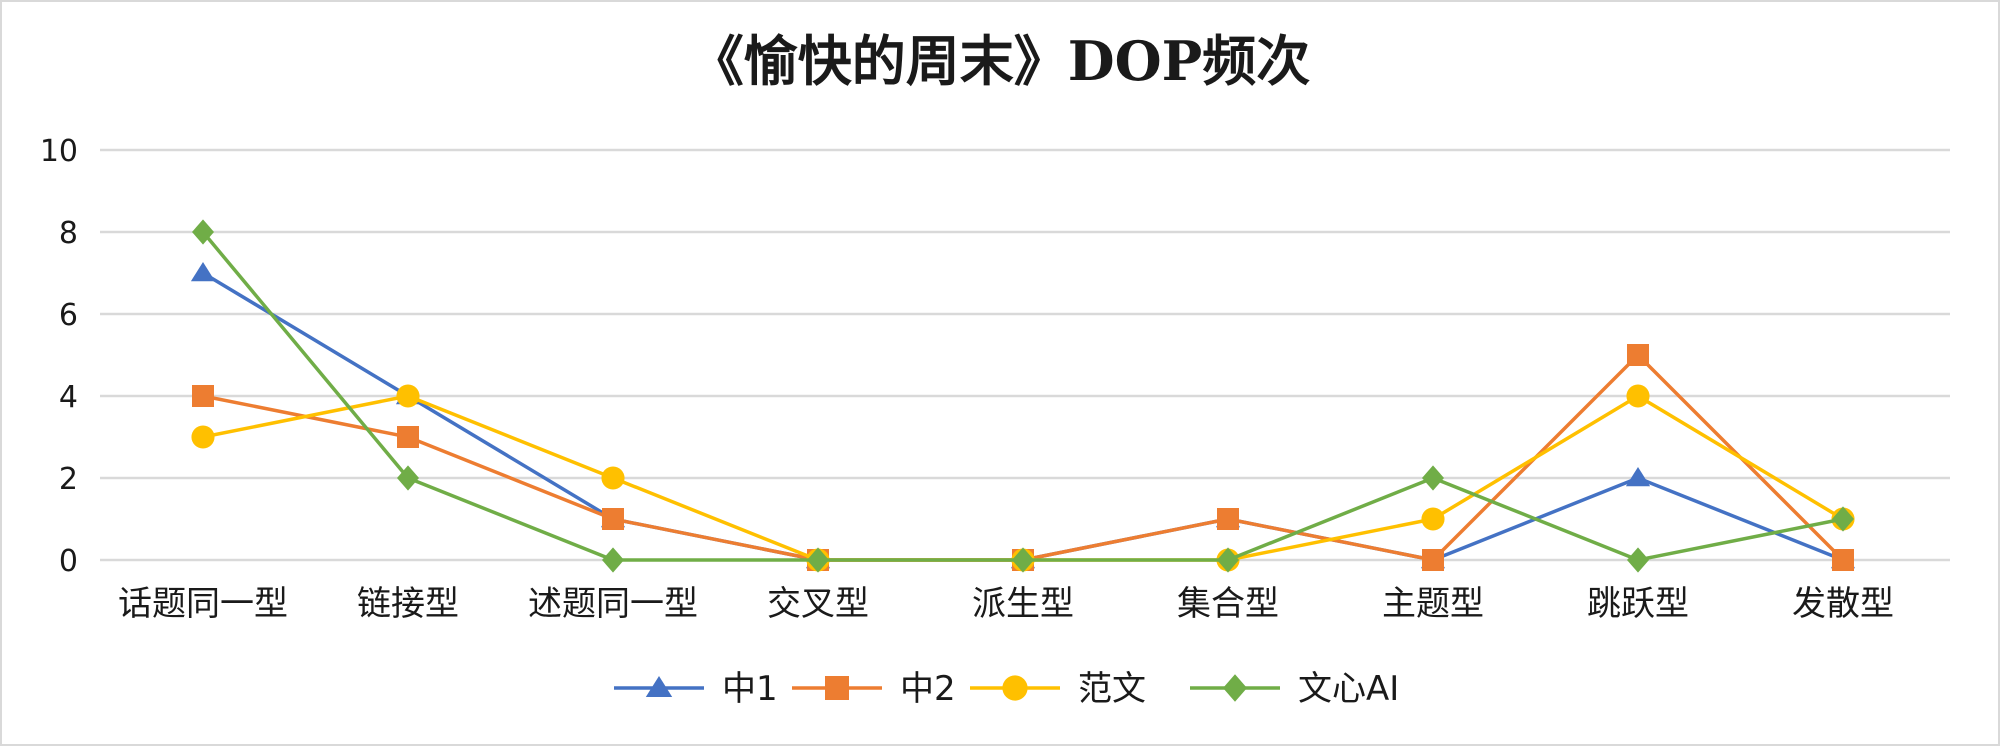  I want to click on legend-item: 中1, so click(696, 689).